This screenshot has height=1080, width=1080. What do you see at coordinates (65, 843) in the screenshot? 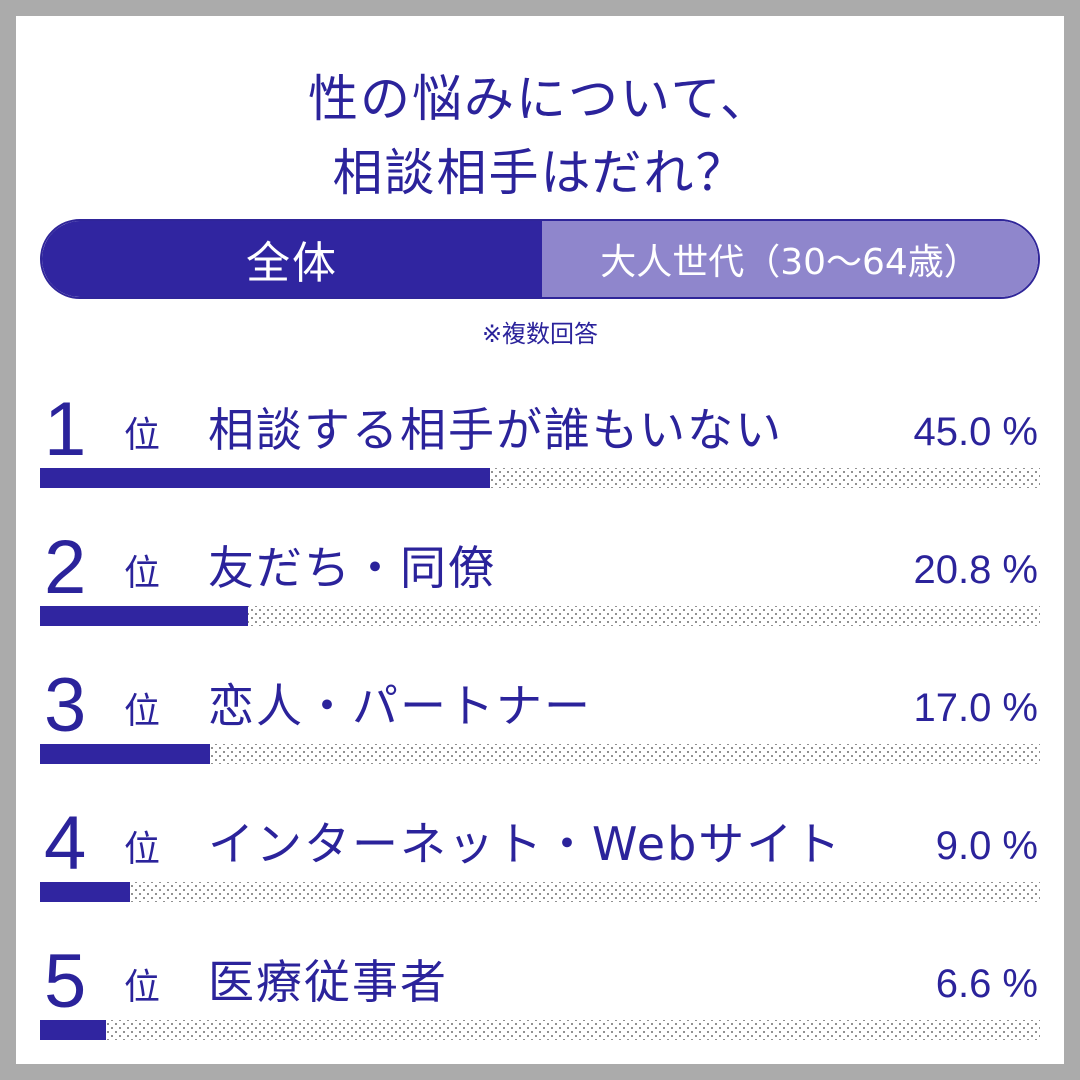
I see `rank-number: 4` at bounding box center [65, 843].